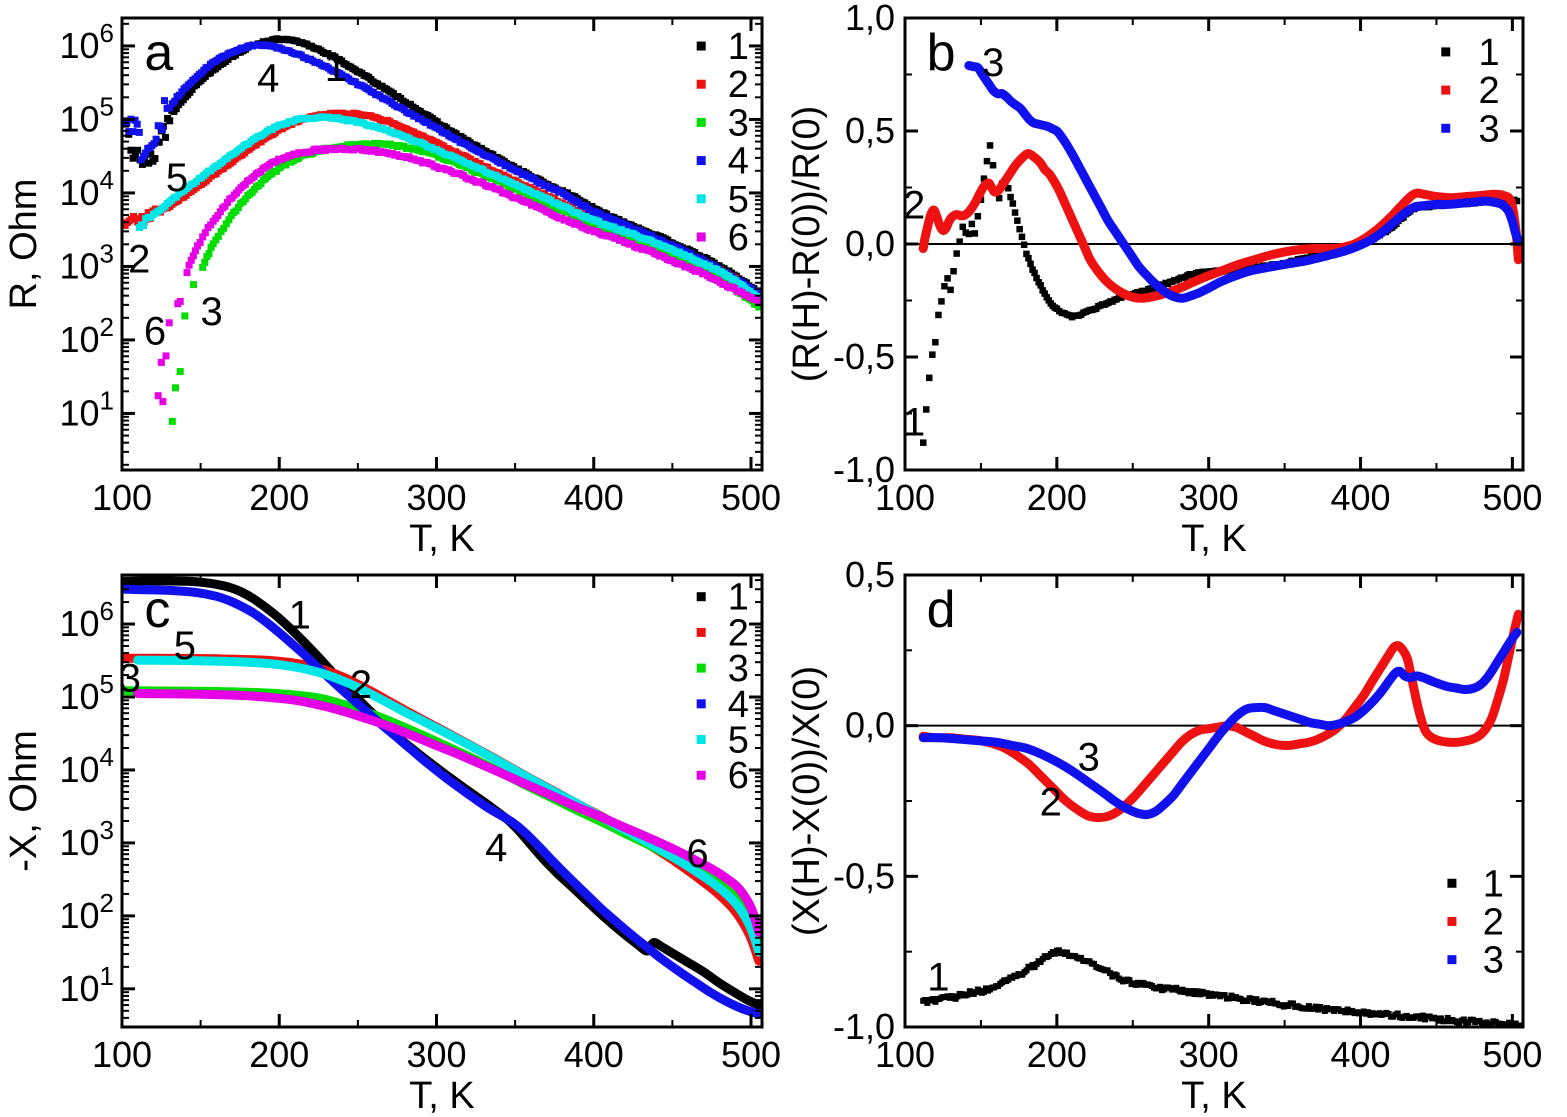  I want to click on y-tick-label: -1,0, so click(864, 469).